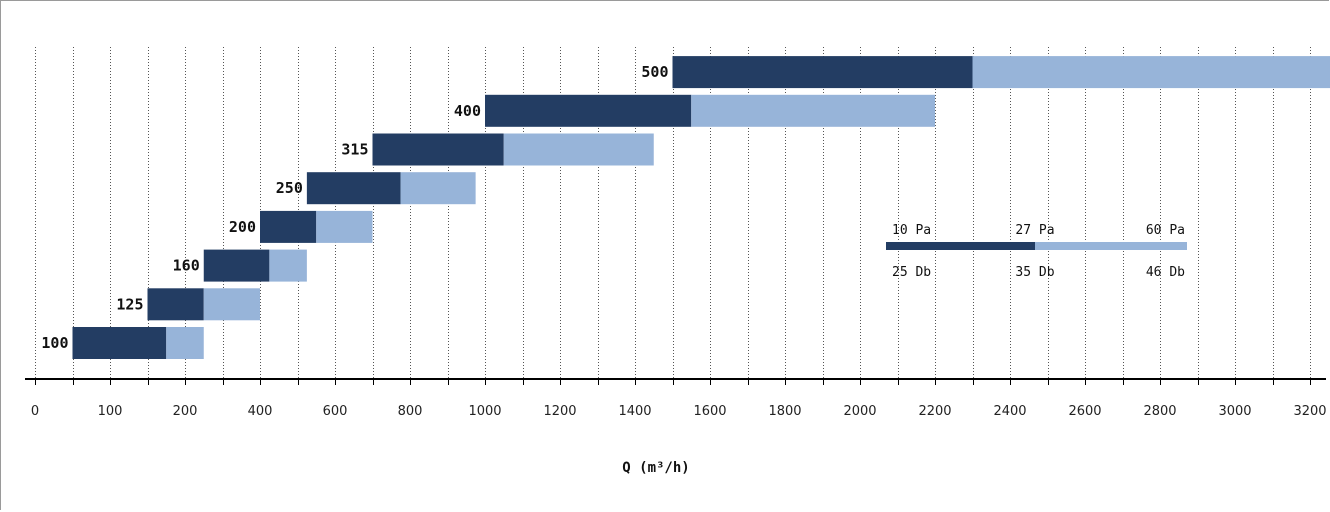 The width and height of the screenshot is (1330, 512). I want to click on bar-label-125: 125, so click(129, 304).